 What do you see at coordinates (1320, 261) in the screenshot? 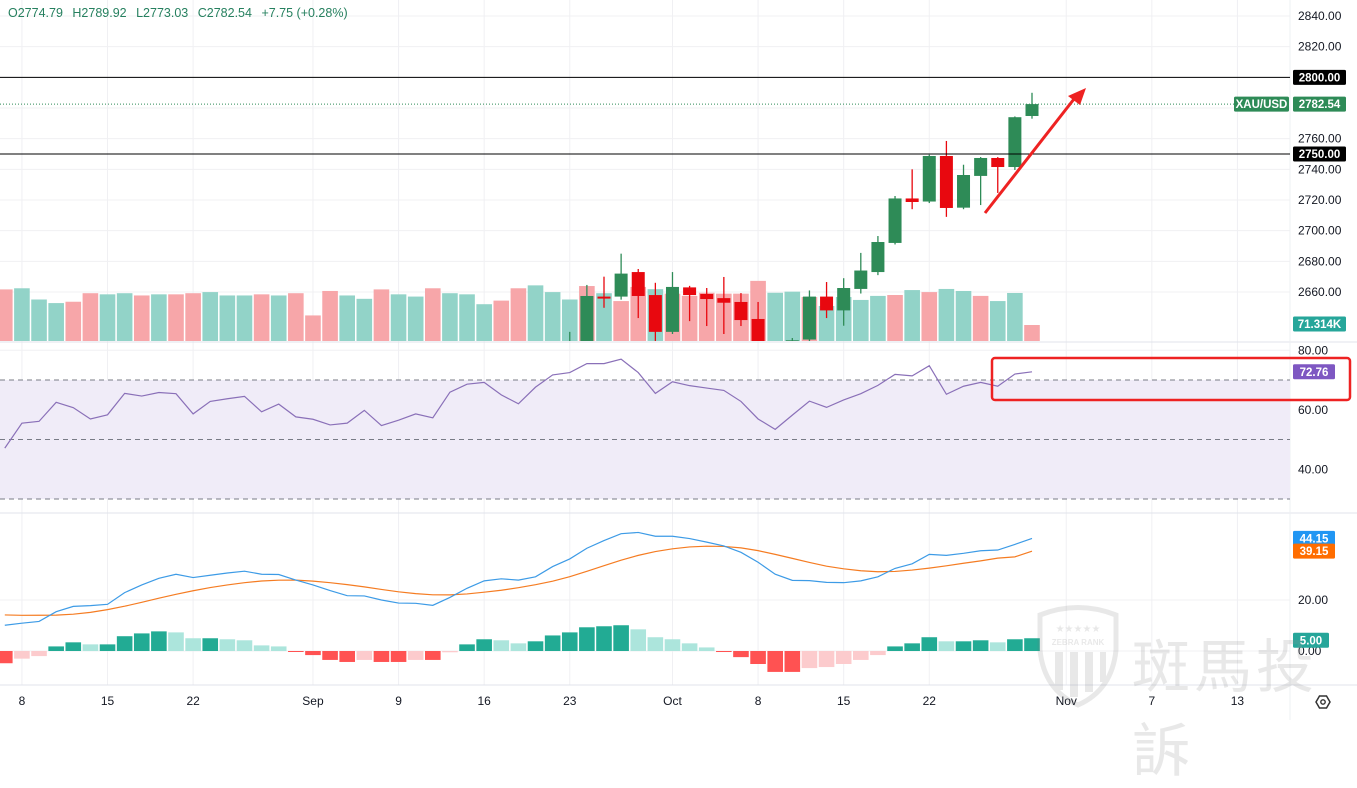
I see `price-tick: 2680.00` at bounding box center [1320, 261].